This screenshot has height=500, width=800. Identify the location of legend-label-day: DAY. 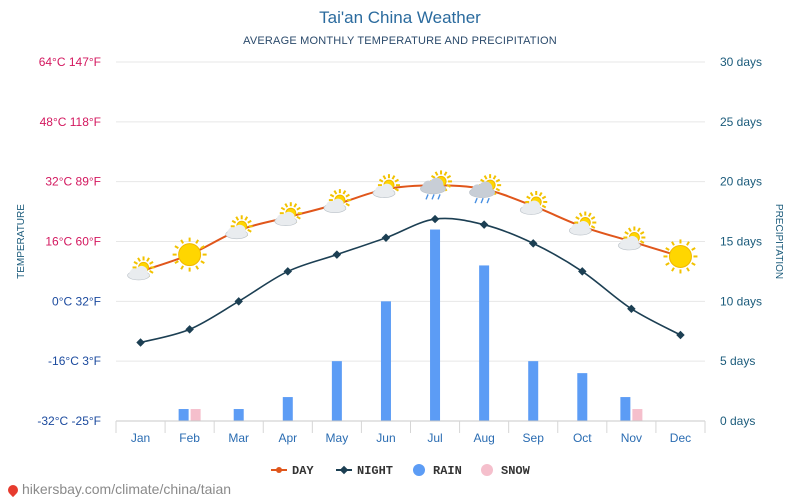
(303, 471).